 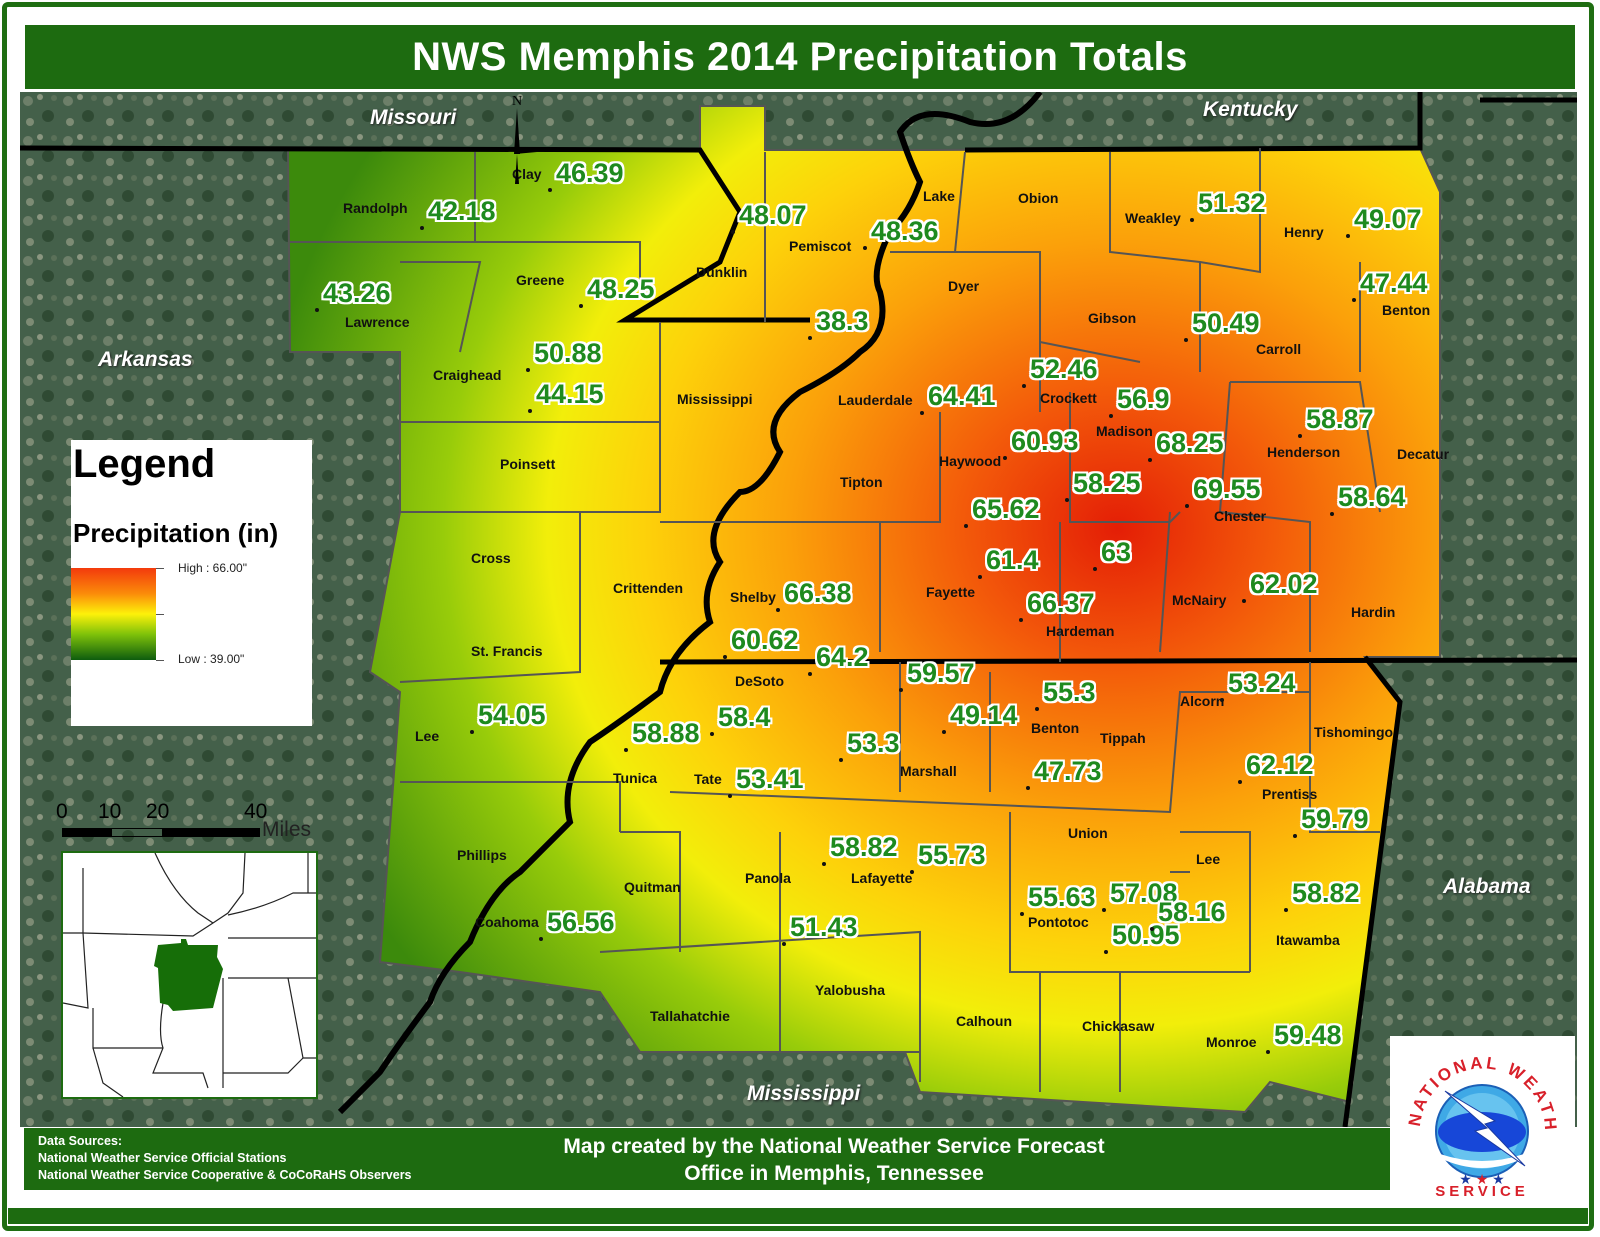 I want to click on precip-value: 61.4, so click(x=1012, y=560).